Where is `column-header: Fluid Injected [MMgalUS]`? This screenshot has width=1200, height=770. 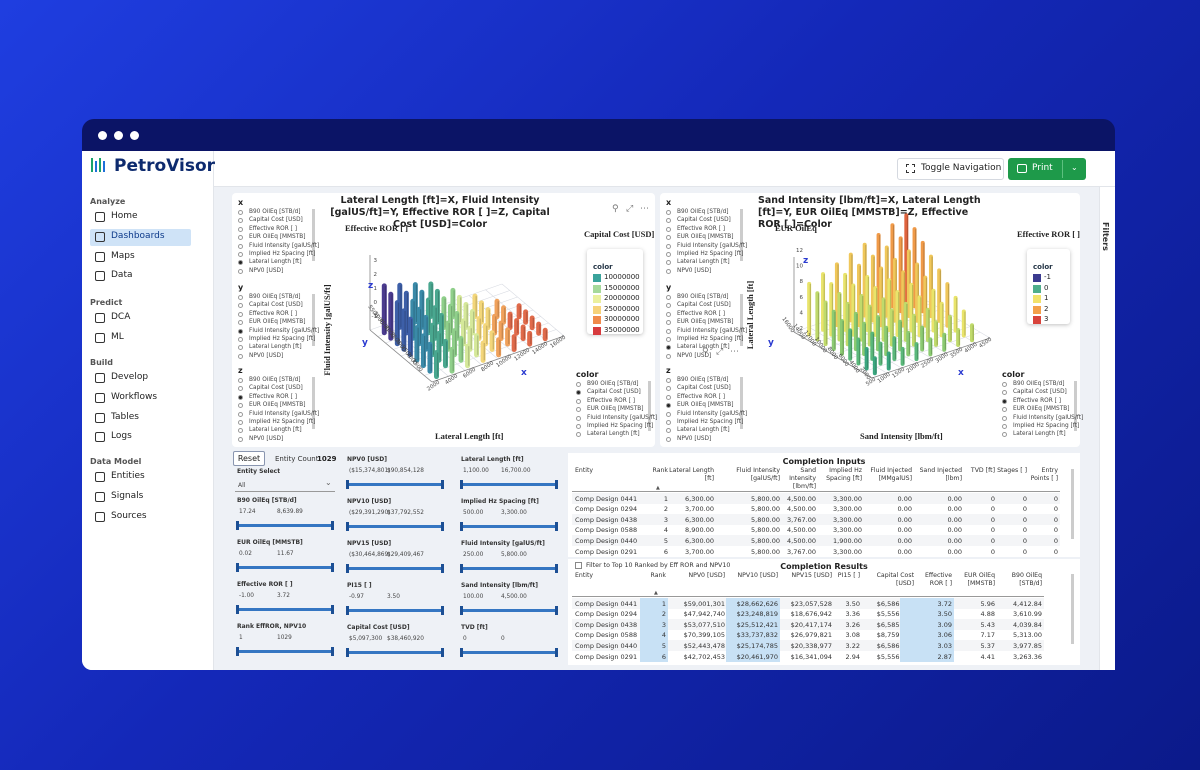
column-header: Fluid Injected [MMgalUS] is located at coordinates (891, 474).